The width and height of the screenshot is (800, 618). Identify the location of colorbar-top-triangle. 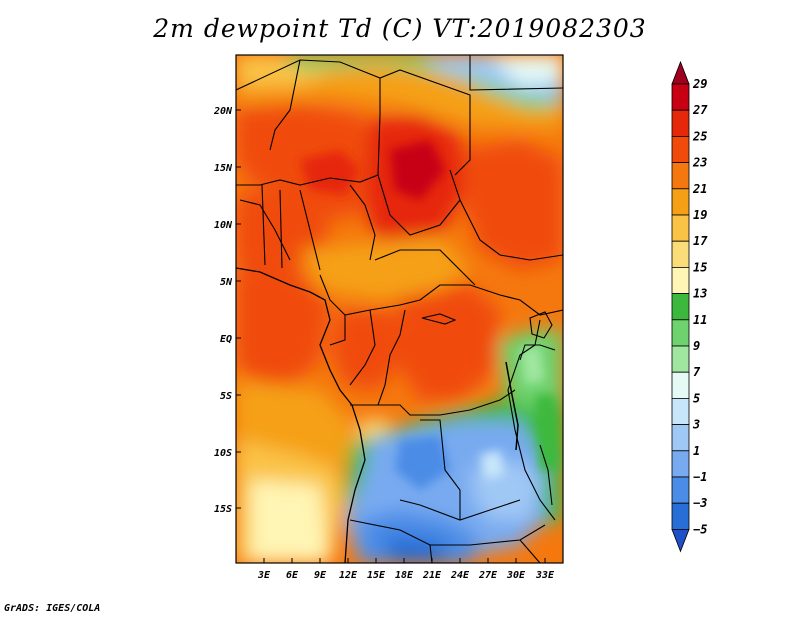
(680, 72).